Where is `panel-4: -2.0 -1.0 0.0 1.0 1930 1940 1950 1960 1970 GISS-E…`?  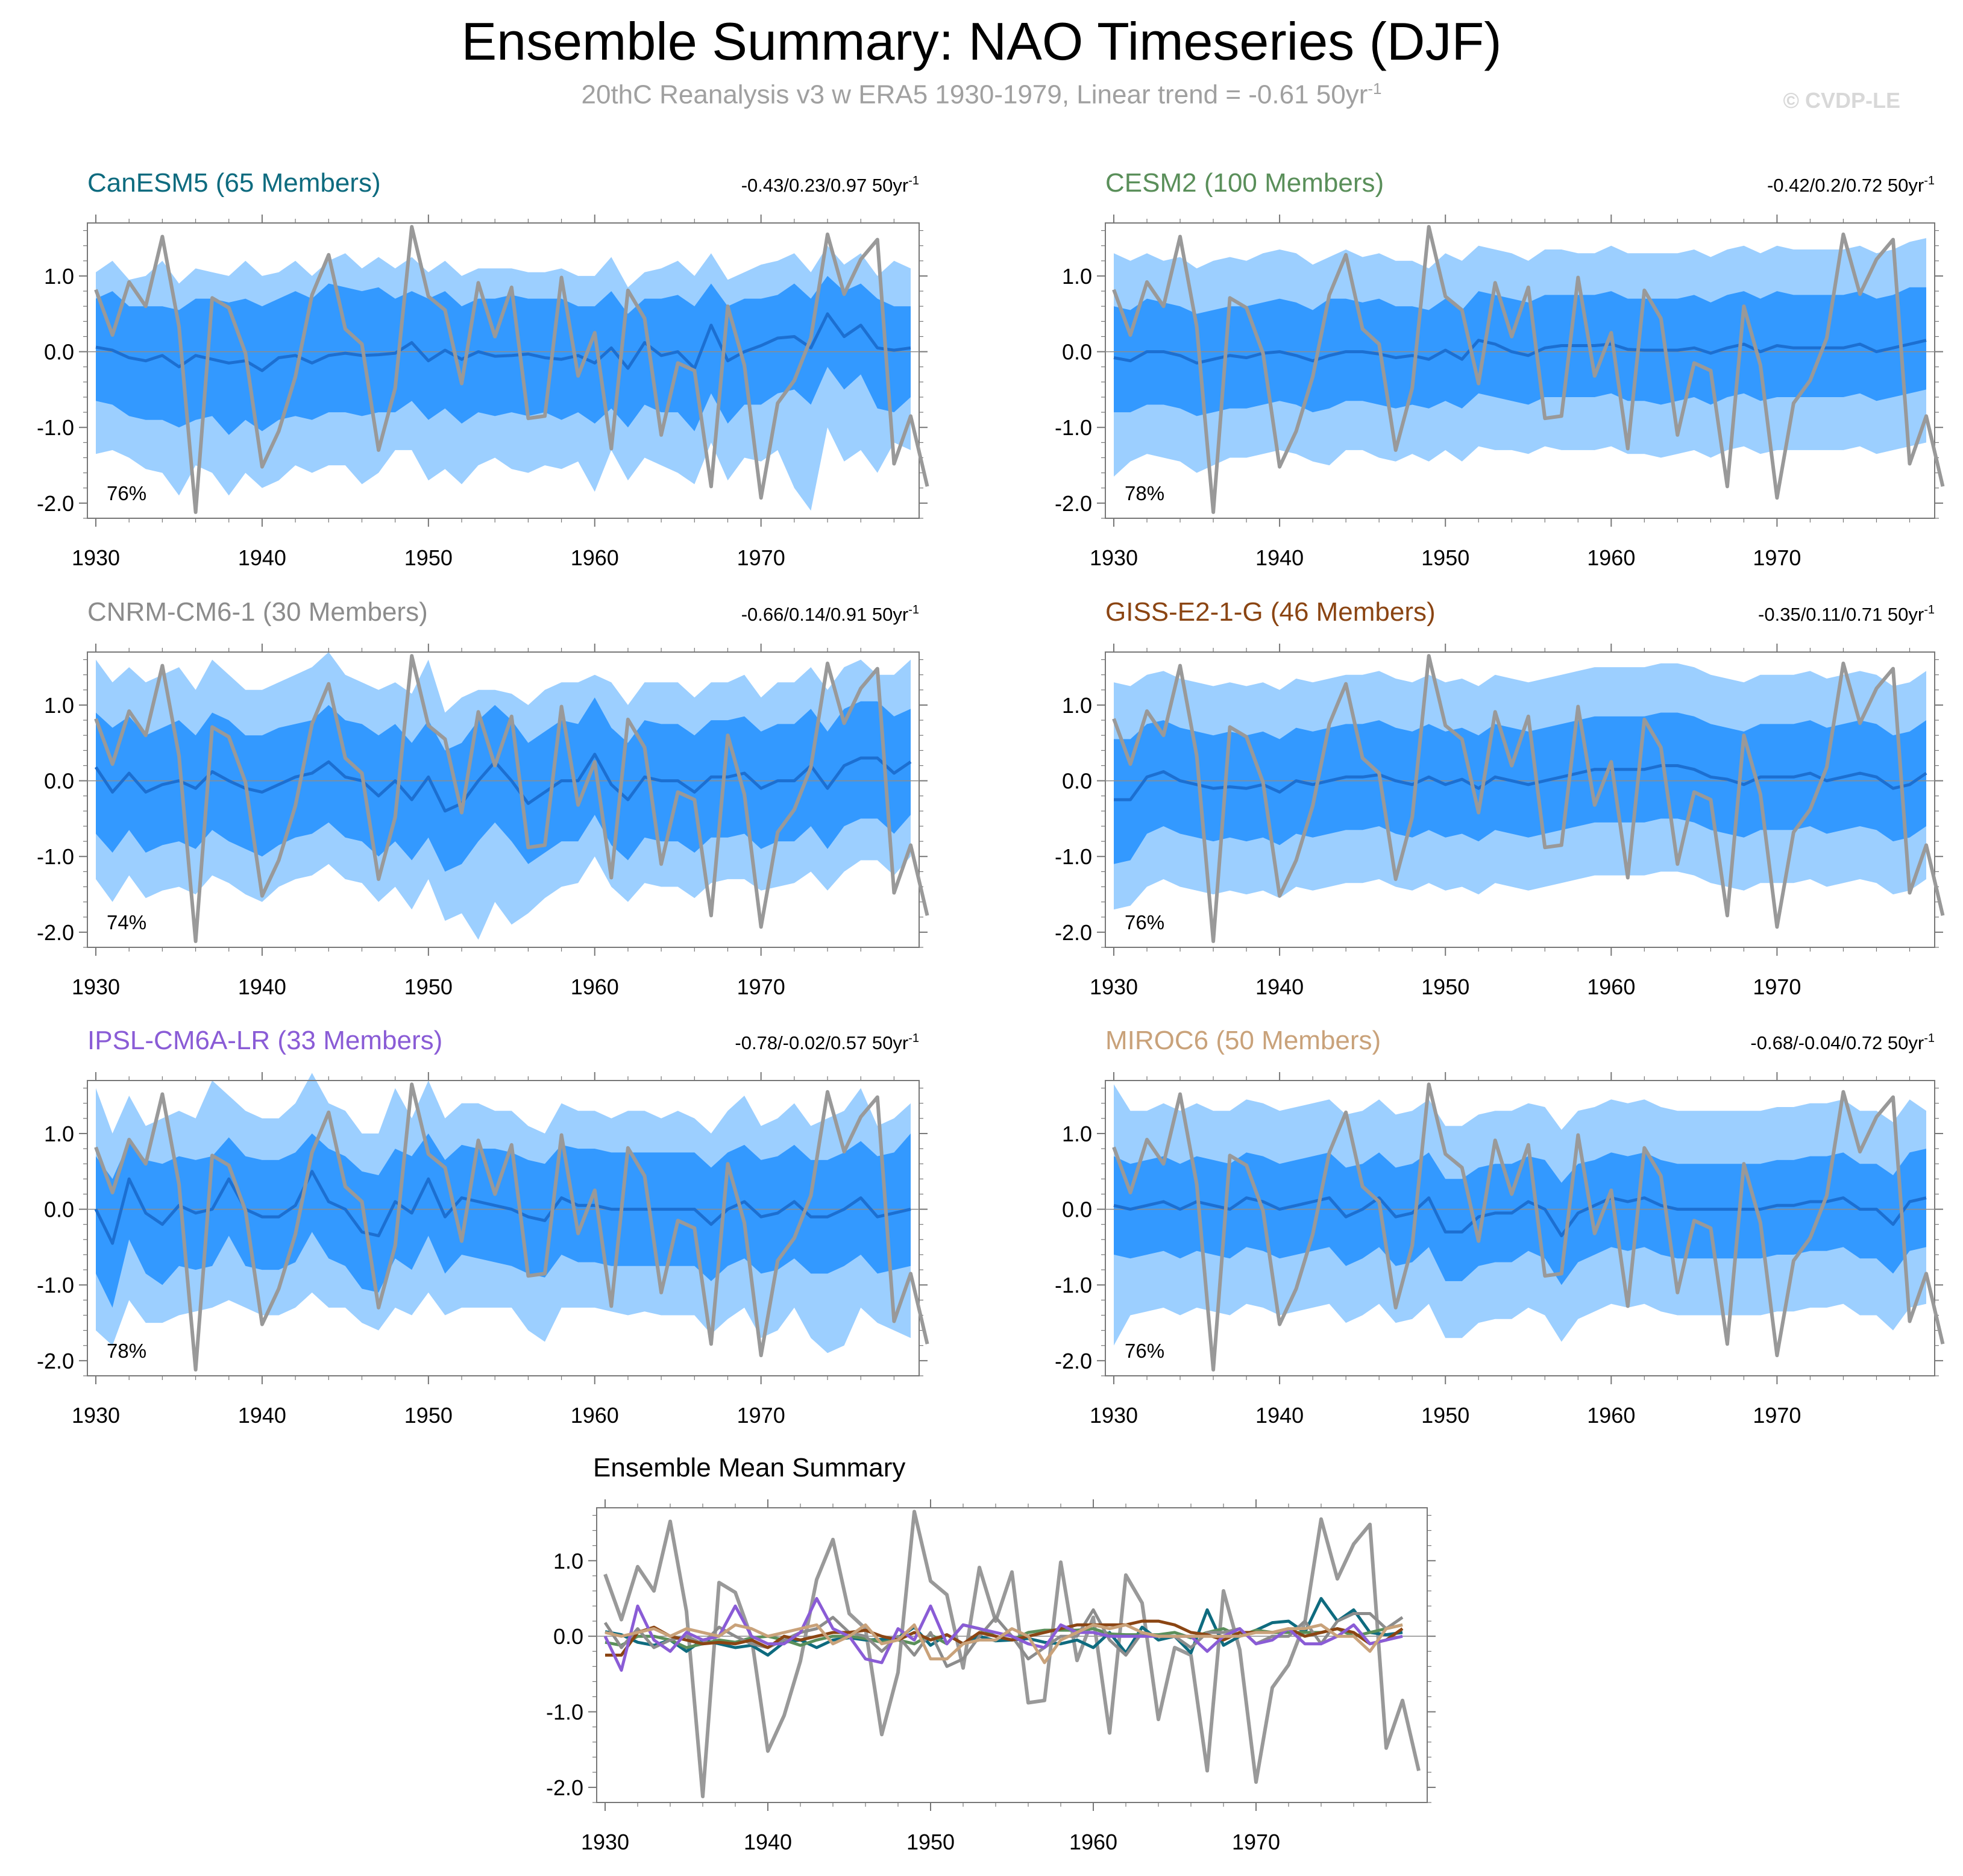
panel-4: -2.0 -1.0 0.0 1.0 1930 1940 1950 1960 1970 GISS-E… is located at coordinates (1500, 798).